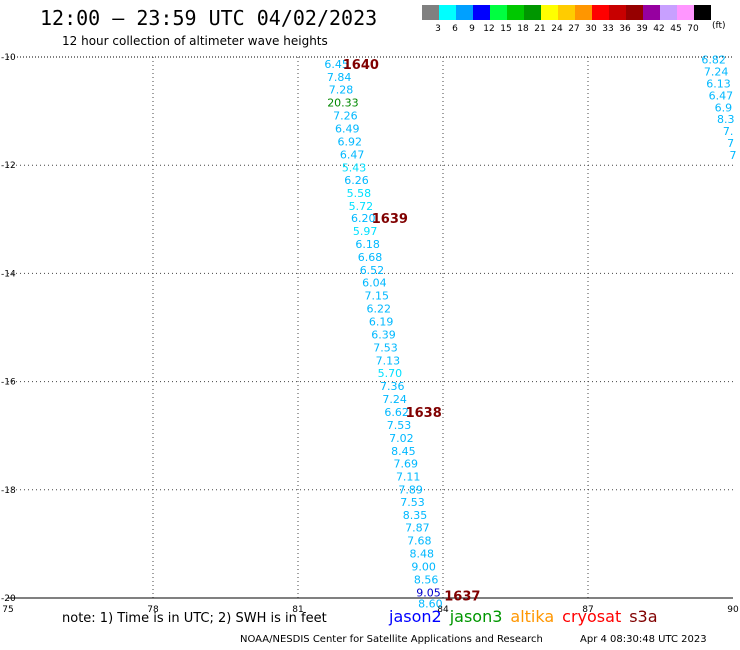 The width and height of the screenshot is (740, 650). I want to click on legend-item-altika: altika, so click(532, 616).